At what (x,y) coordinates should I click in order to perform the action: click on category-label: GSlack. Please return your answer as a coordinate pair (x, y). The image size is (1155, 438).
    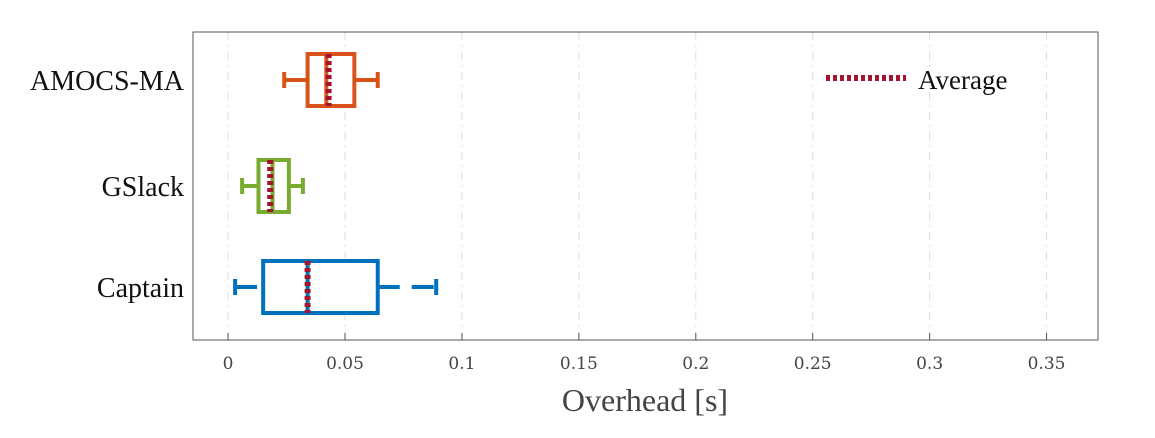
    Looking at the image, I should click on (143, 187).